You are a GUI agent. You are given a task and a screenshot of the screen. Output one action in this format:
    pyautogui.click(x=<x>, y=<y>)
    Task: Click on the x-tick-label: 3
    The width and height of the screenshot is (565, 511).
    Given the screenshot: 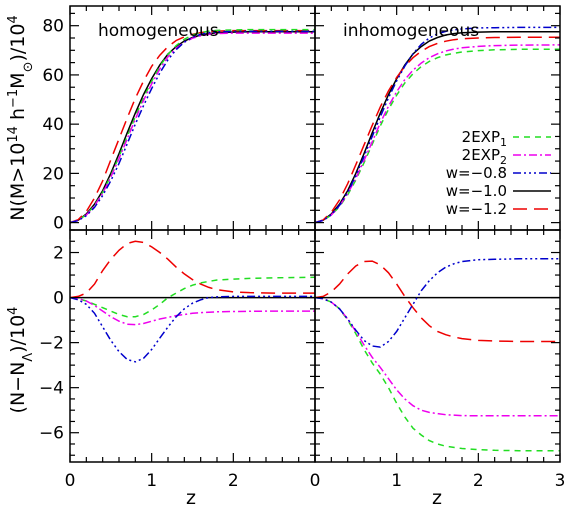 What is the action you would take?
    pyautogui.click(x=560, y=481)
    